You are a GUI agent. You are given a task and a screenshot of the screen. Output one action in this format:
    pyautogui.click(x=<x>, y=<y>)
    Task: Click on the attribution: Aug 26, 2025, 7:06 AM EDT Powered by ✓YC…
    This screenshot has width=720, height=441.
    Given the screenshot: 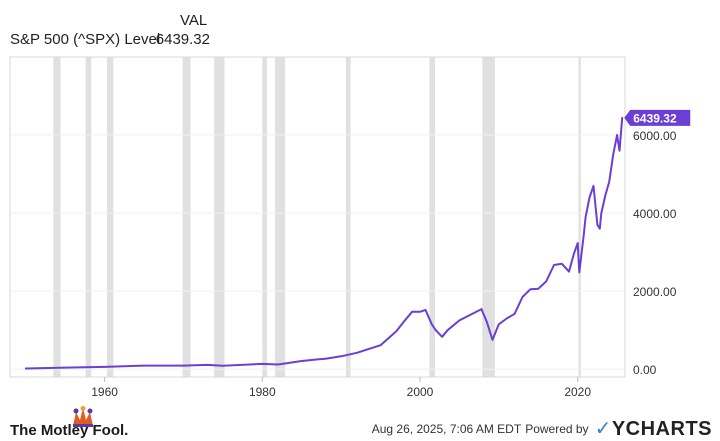 What is the action you would take?
    pyautogui.click(x=542, y=428)
    